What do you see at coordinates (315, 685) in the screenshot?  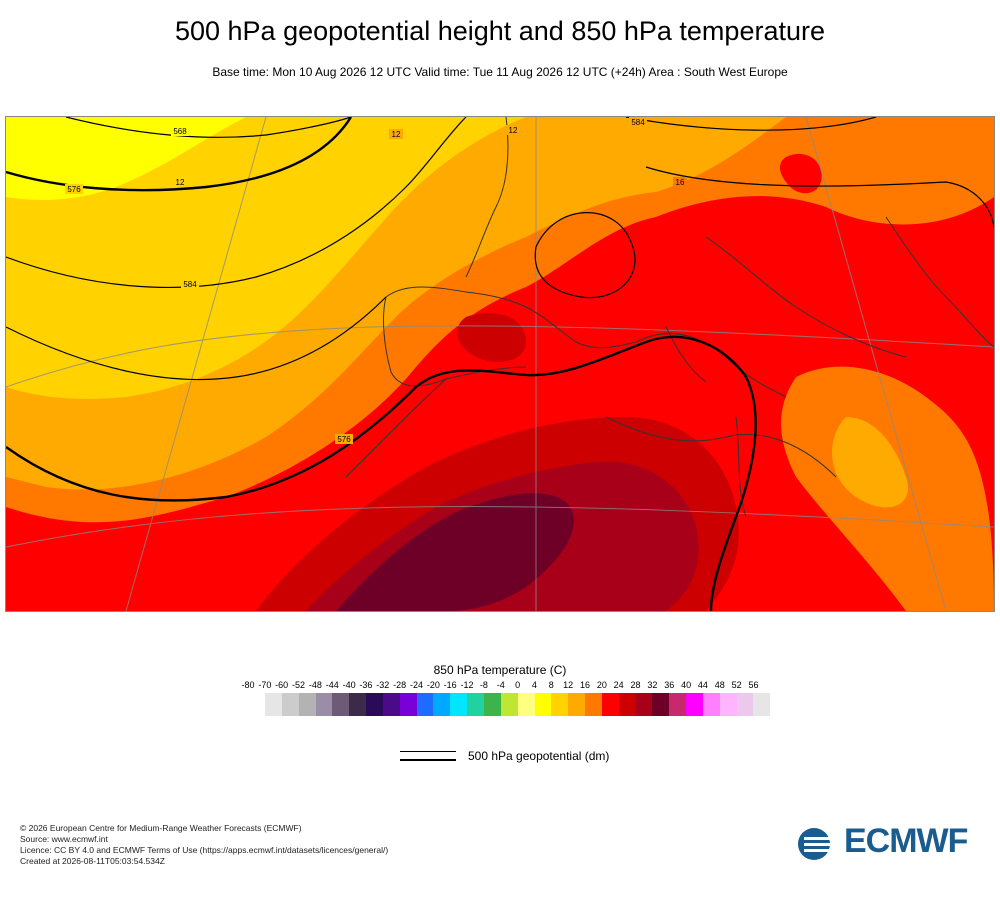 I see `legend-tick-label: -48` at bounding box center [315, 685].